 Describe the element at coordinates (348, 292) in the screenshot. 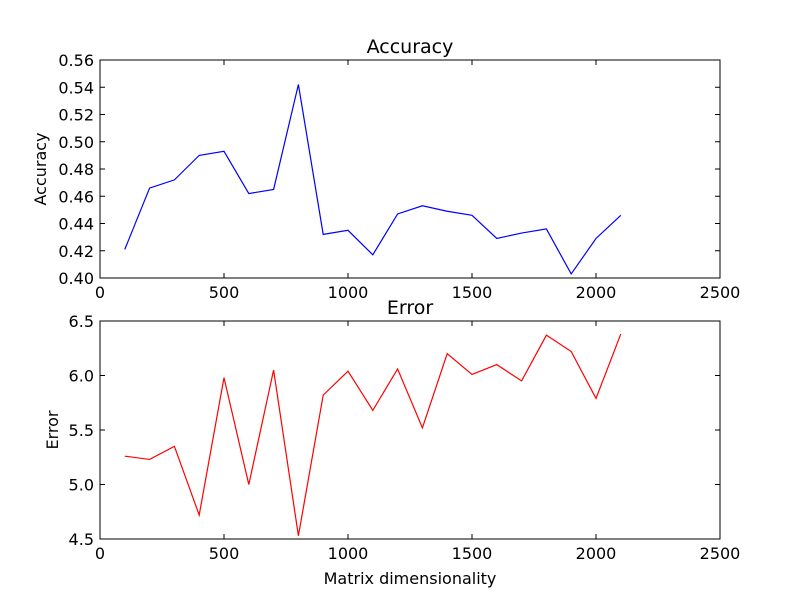

I see `accuracy-x-tick-label: 1000` at that location.